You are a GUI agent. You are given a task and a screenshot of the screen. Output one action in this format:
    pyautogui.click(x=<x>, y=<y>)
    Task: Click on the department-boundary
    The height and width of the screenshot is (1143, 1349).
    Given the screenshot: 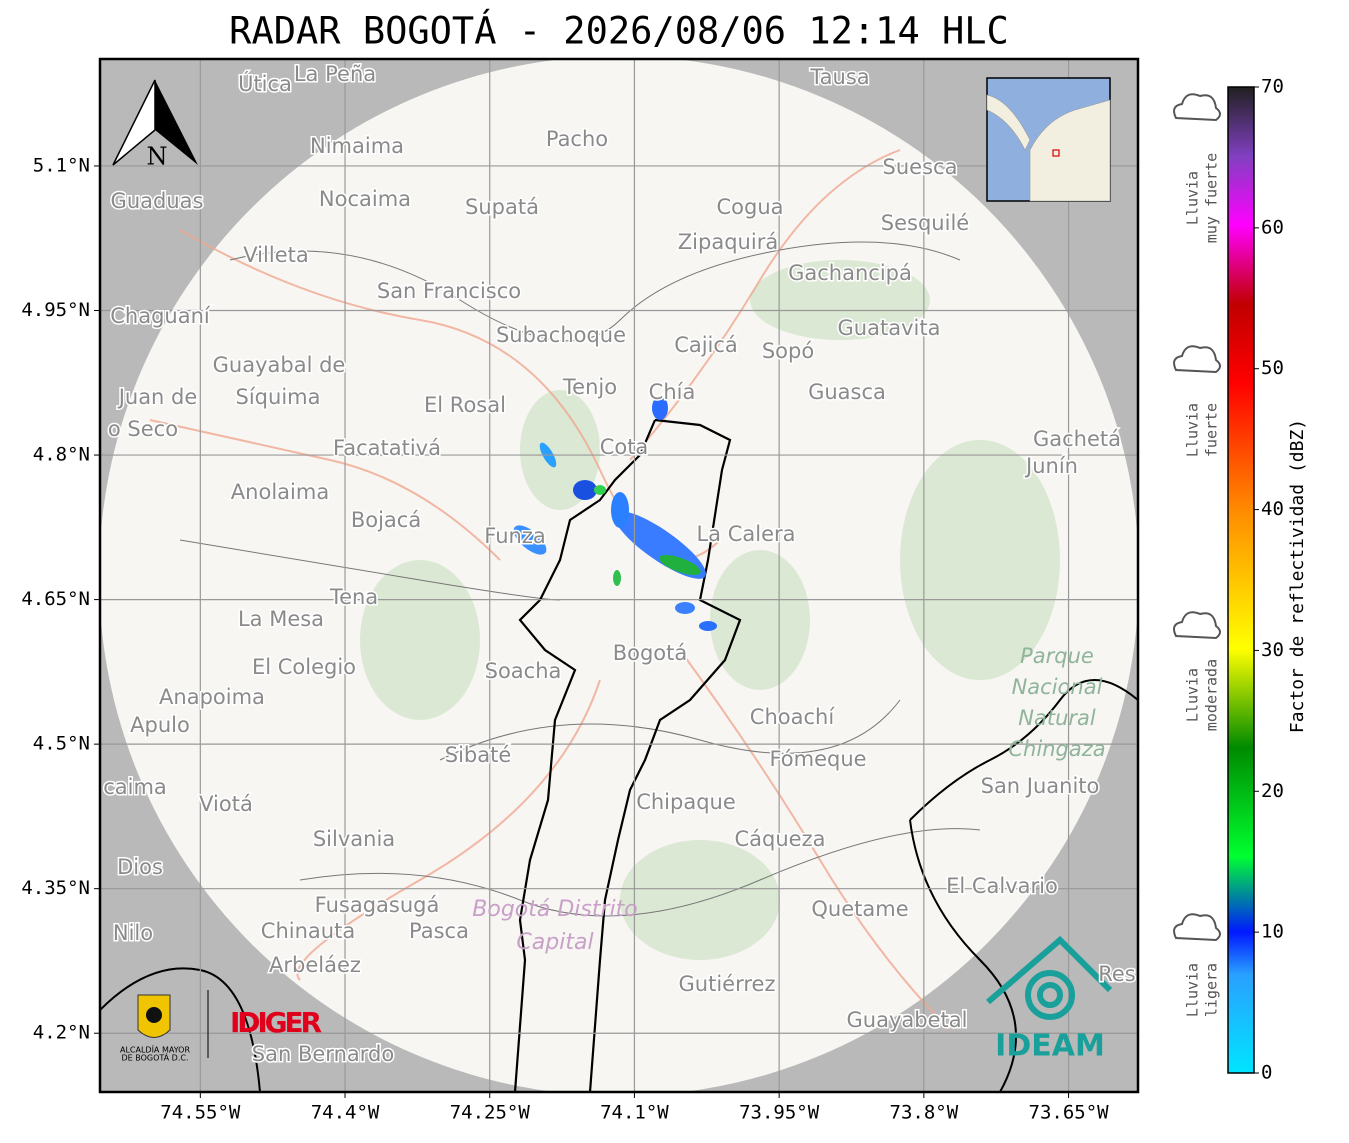 What is the action you would take?
    pyautogui.click(x=1023, y=885)
    